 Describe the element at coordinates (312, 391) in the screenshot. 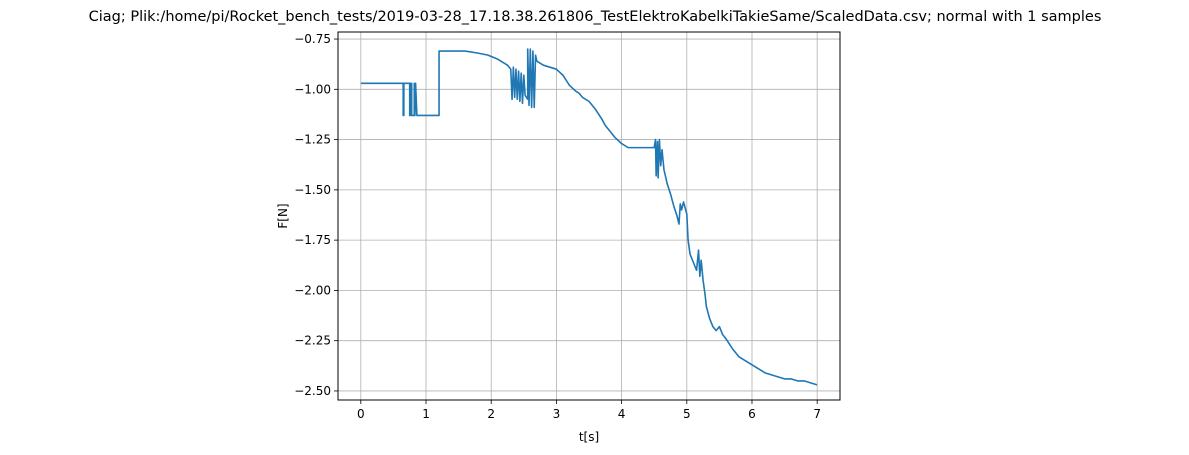

I see `y-tick-label: −2.50` at that location.